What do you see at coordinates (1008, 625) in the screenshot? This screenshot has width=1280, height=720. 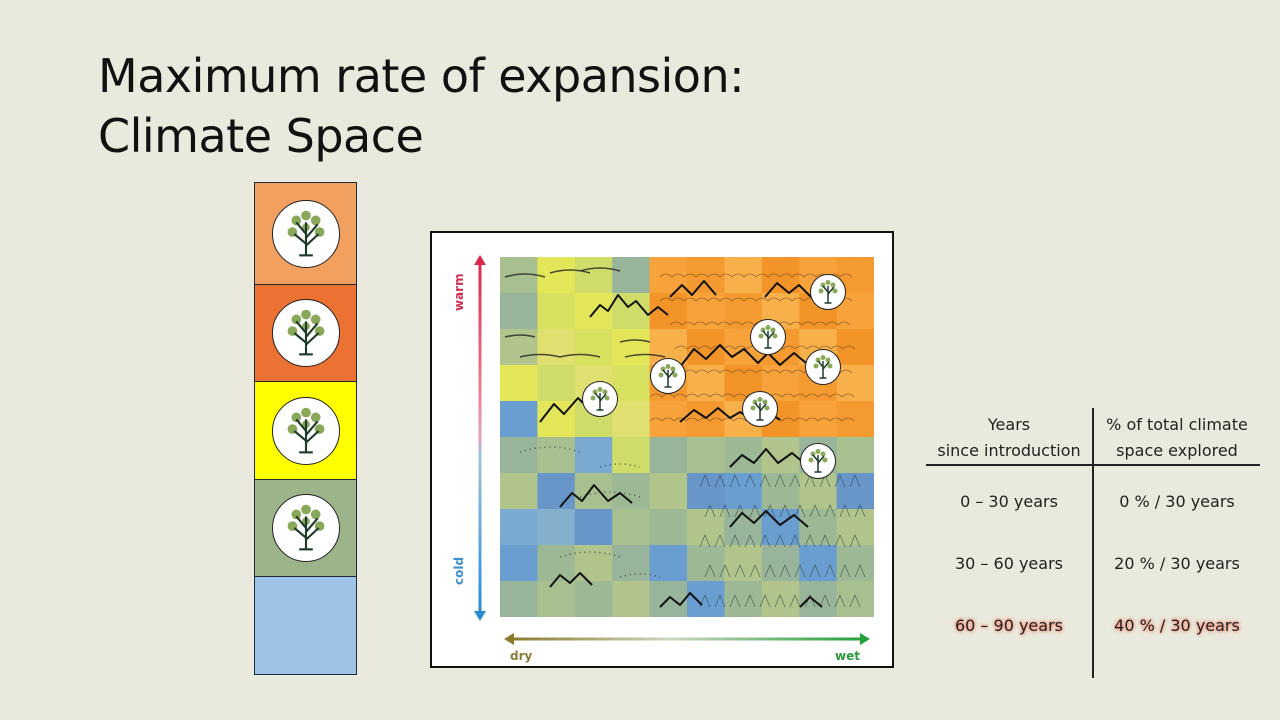 I see `row-years-highlighted: 60 – 90 years` at bounding box center [1008, 625].